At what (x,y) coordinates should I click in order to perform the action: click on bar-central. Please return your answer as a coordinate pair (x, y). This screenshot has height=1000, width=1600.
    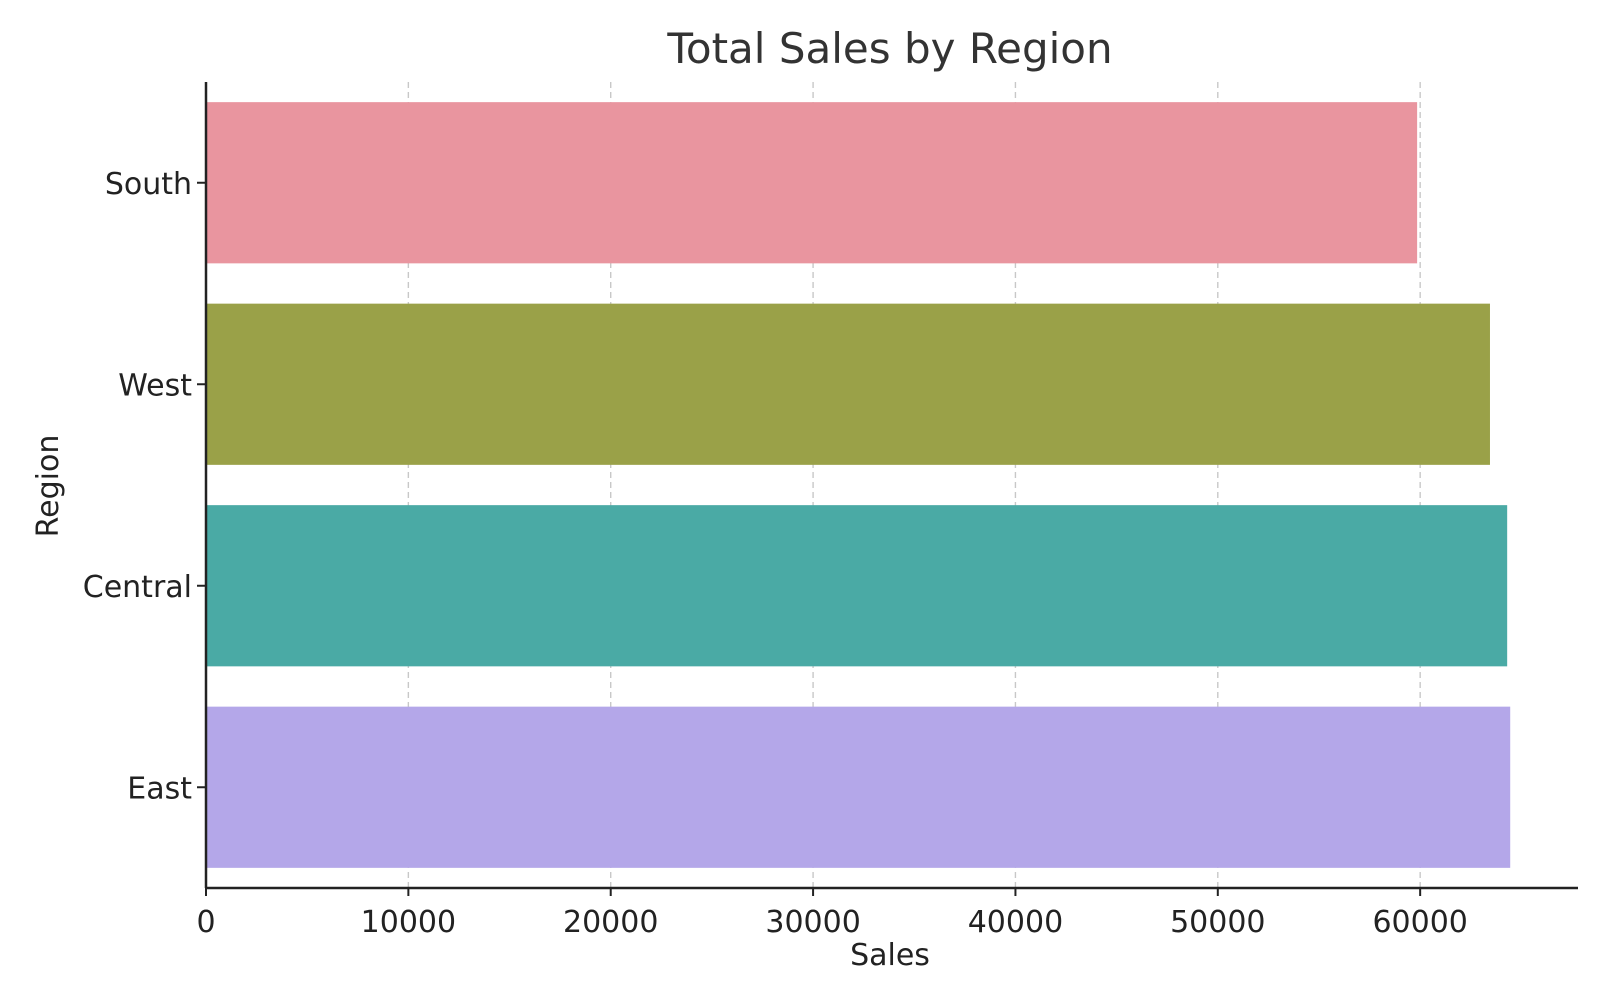
    Looking at the image, I should click on (857, 586).